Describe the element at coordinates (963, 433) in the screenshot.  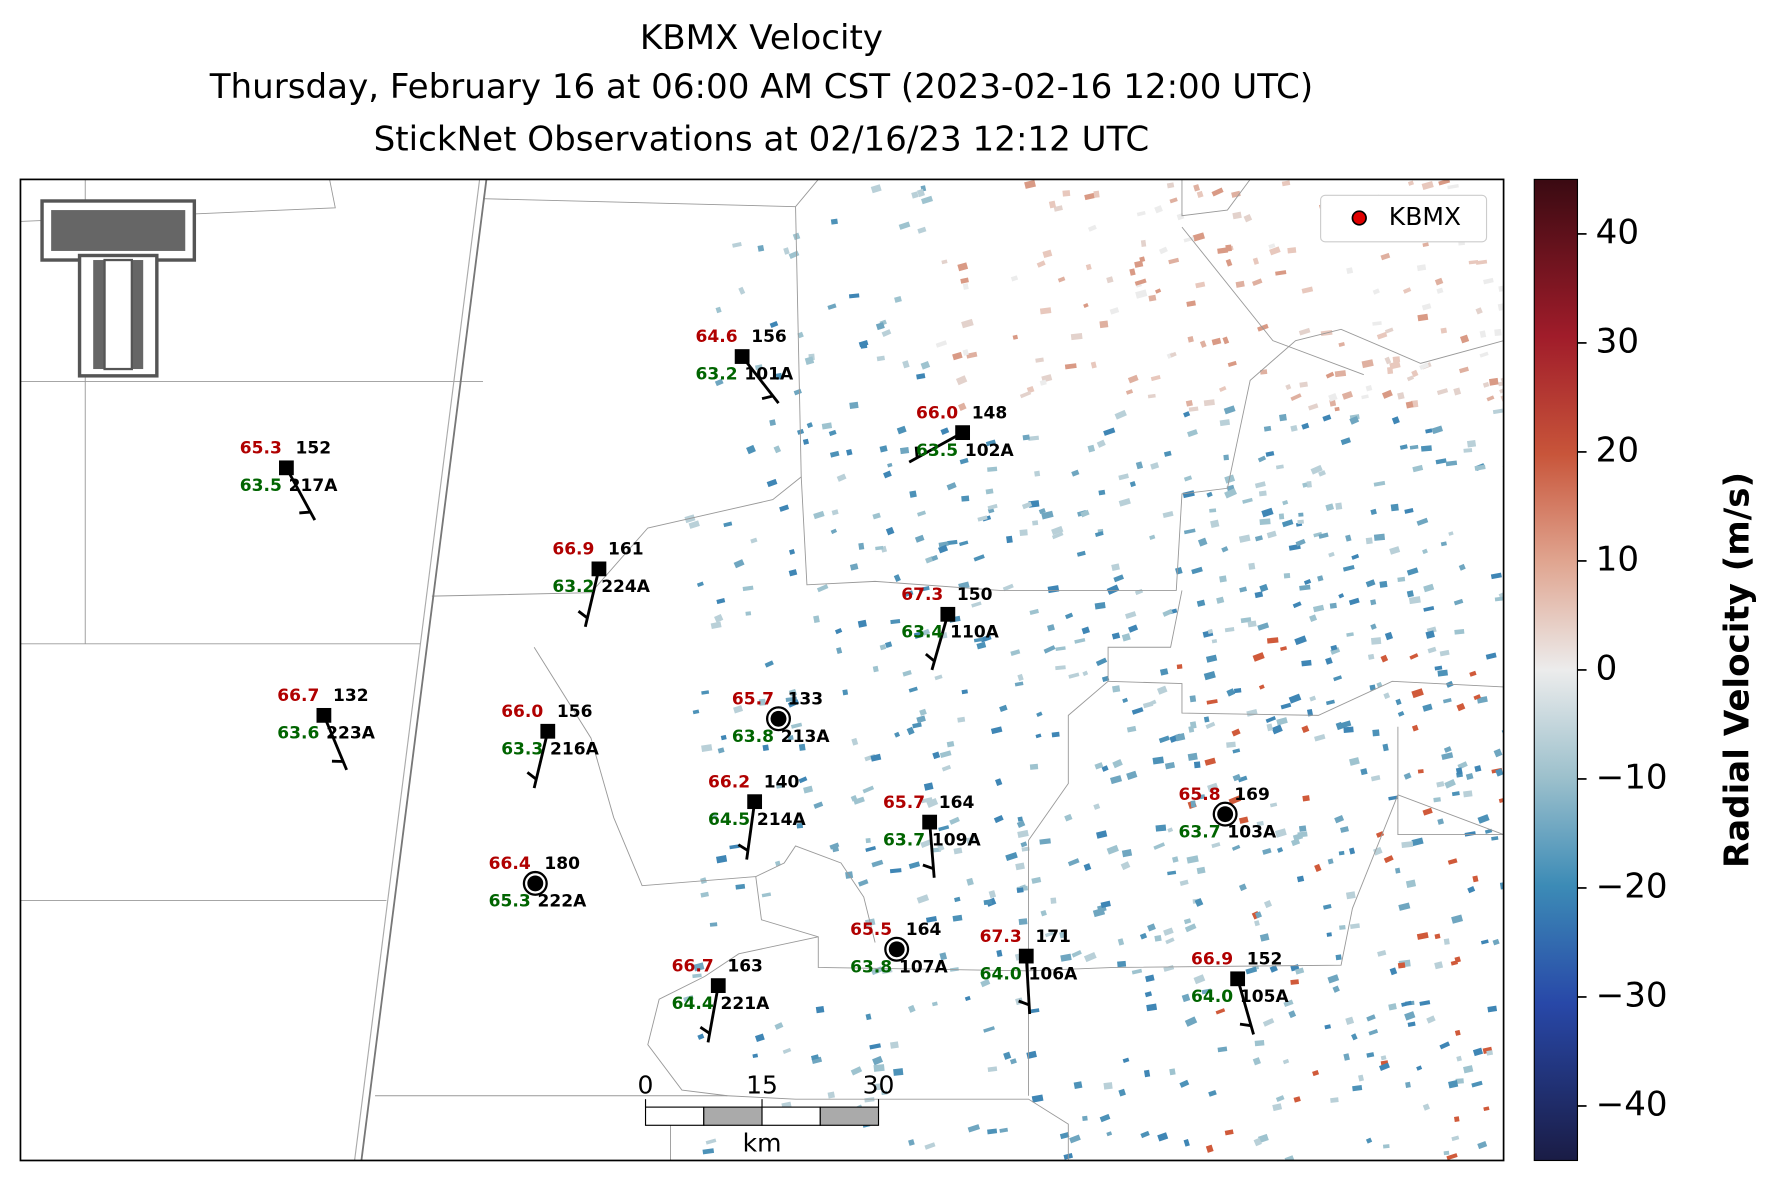
I see `station-marker` at that location.